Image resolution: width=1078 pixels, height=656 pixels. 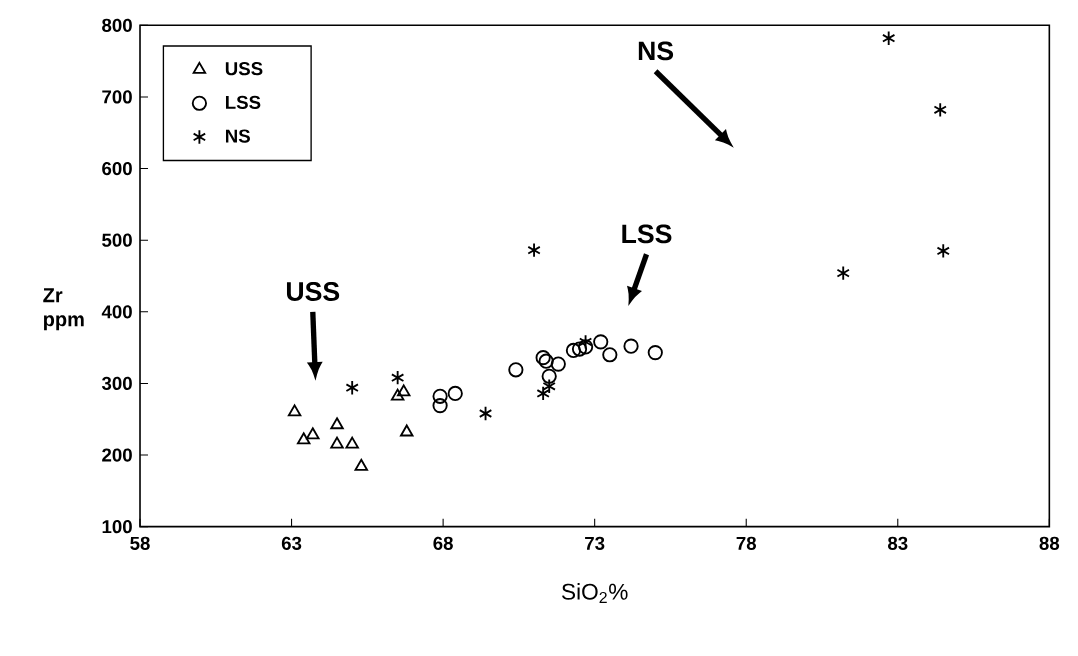 I want to click on x-axis-title: SiO$_{2}$%, so click(x=594, y=593).